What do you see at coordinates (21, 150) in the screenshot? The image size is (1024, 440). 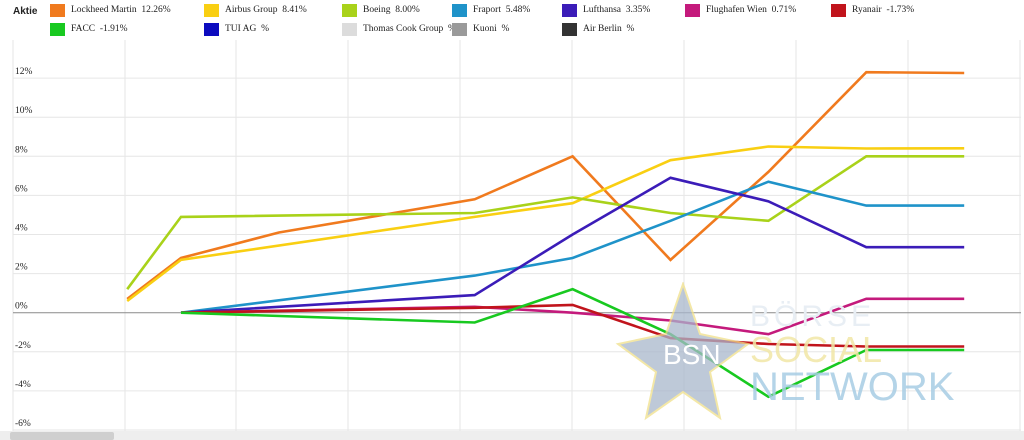 I see `y-tick-label: 8%` at bounding box center [21, 150].